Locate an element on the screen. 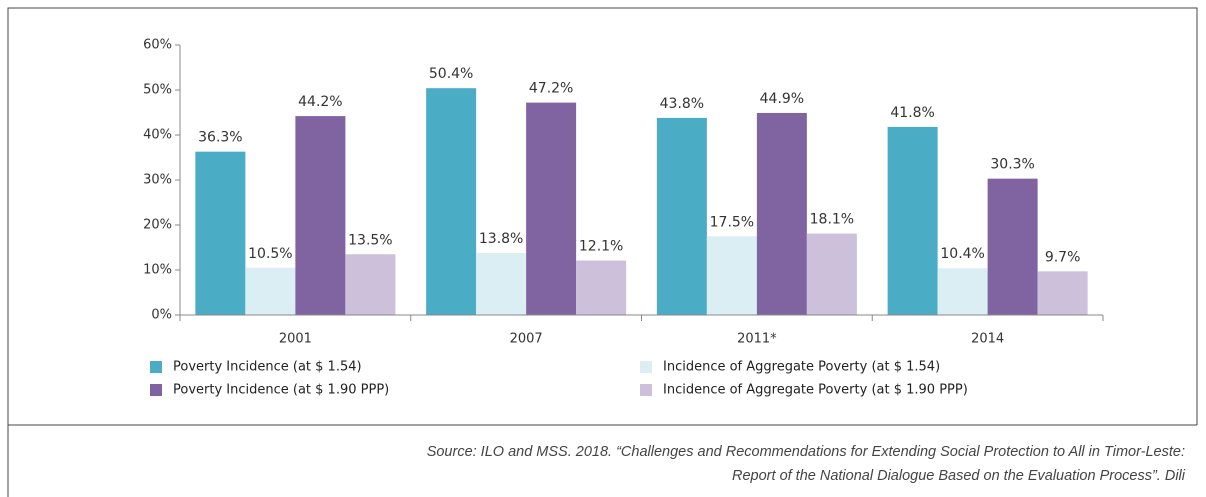  value-label: 17.5% is located at coordinates (732, 222).